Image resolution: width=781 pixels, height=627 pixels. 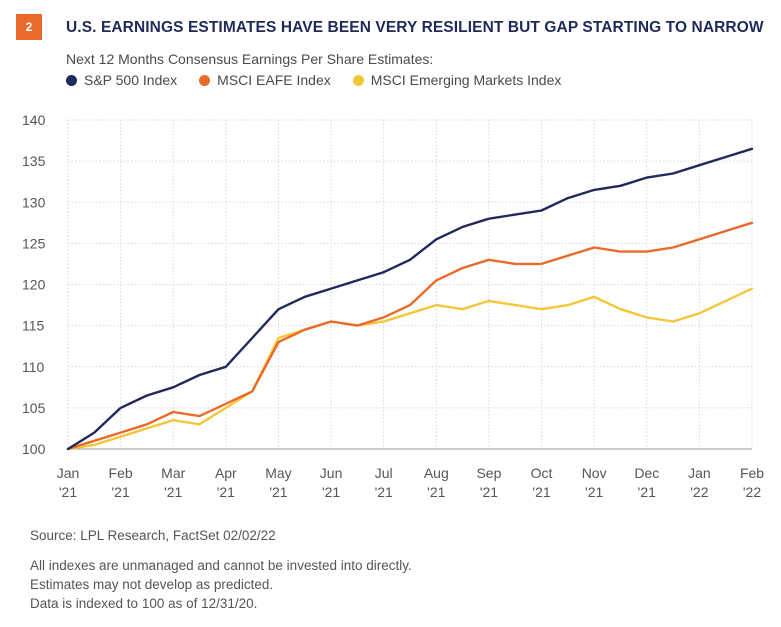 I want to click on x-tick-label-month: Oct, so click(x=542, y=473).